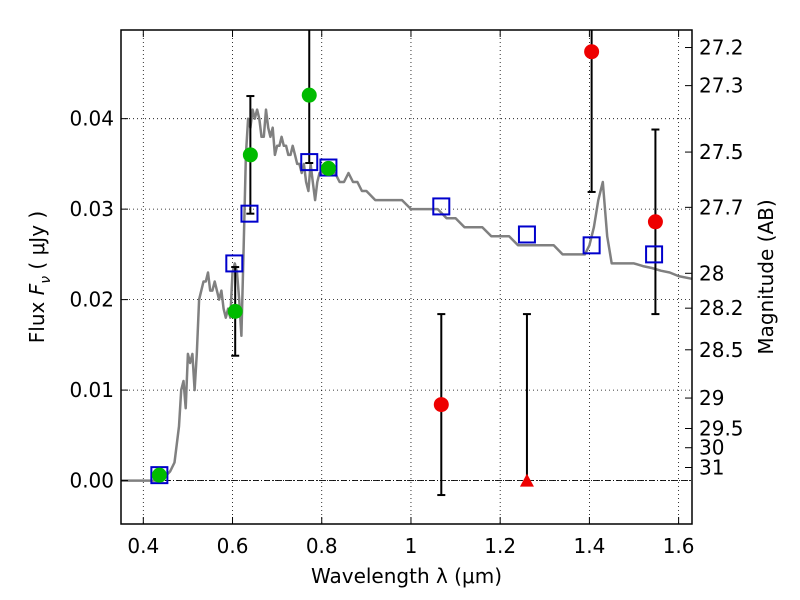 The width and height of the screenshot is (800, 600). Describe the element at coordinates (711, 467) in the screenshot. I see `y2-tick-label: 31` at that location.